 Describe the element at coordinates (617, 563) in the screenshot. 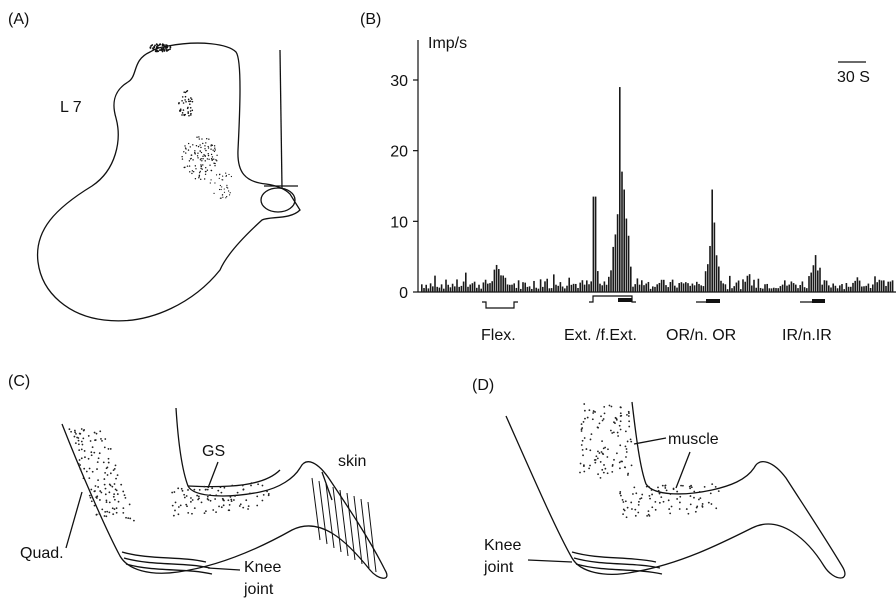

I see `joint-line-d2` at that location.